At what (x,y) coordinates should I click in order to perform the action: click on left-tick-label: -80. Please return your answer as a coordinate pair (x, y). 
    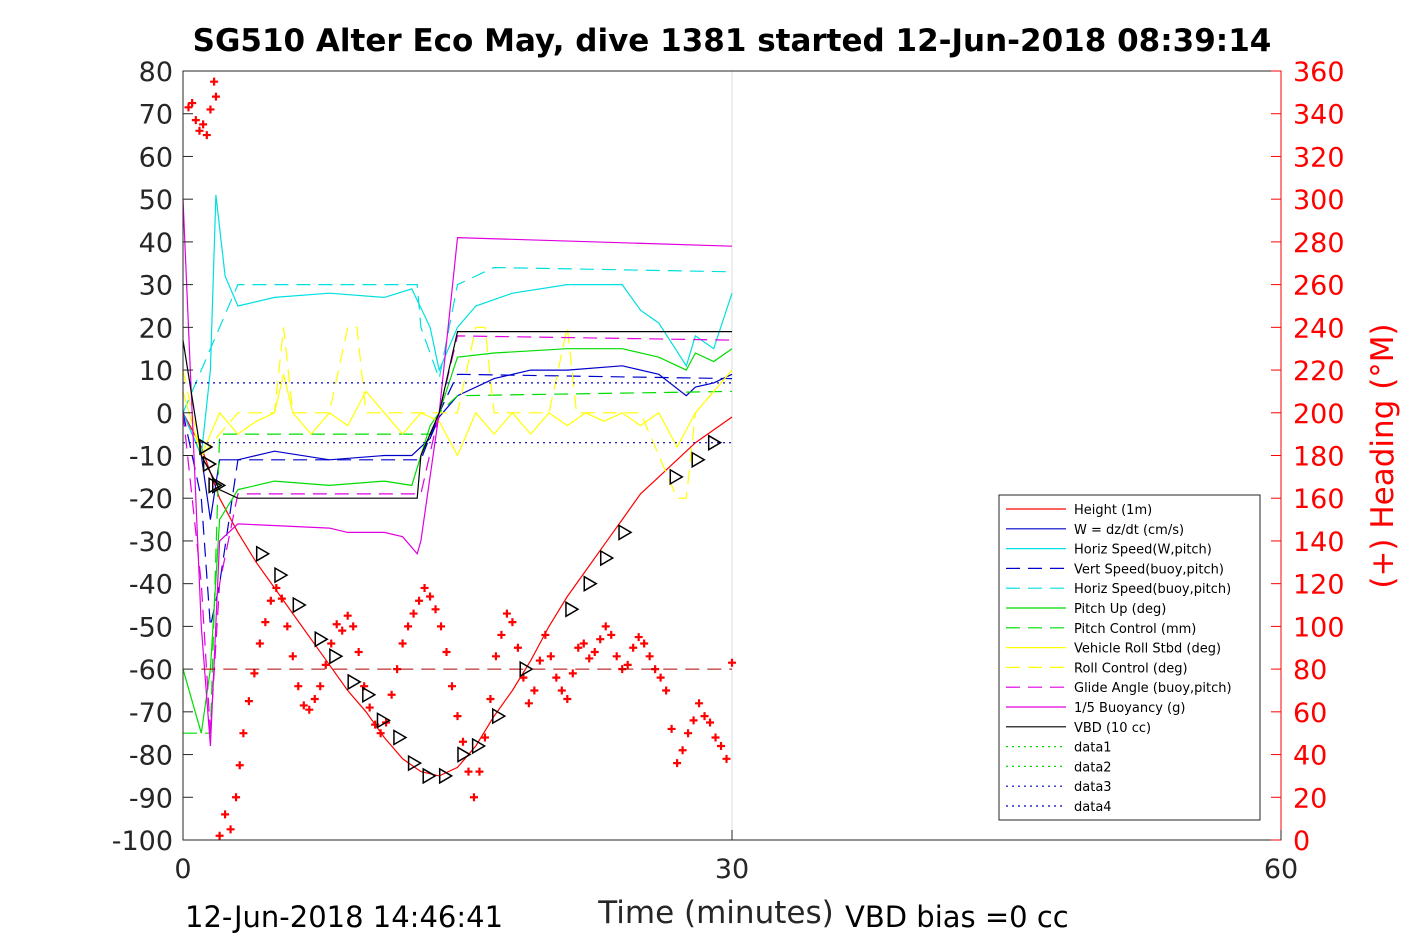
    Looking at the image, I should click on (151, 756).